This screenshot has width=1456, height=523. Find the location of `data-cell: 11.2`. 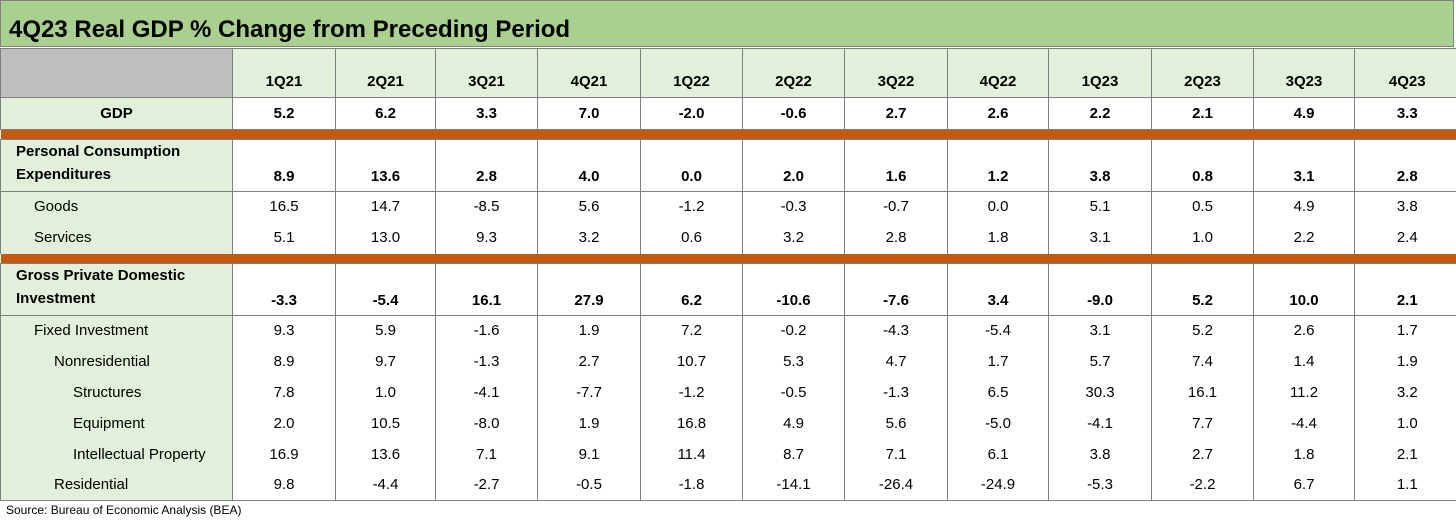

data-cell: 11.2 is located at coordinates (1304, 393).